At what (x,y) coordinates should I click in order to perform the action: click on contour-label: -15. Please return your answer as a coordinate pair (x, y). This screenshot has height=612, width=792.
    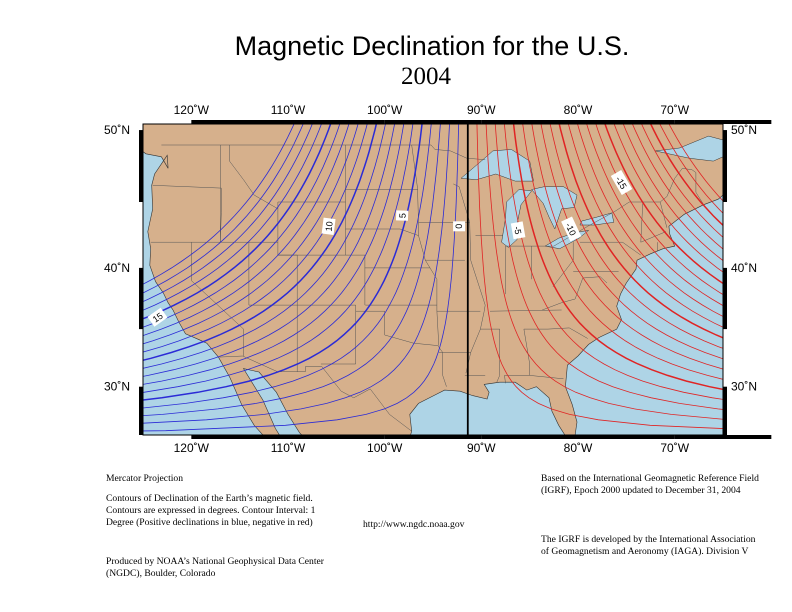
    Looking at the image, I should click on (621, 182).